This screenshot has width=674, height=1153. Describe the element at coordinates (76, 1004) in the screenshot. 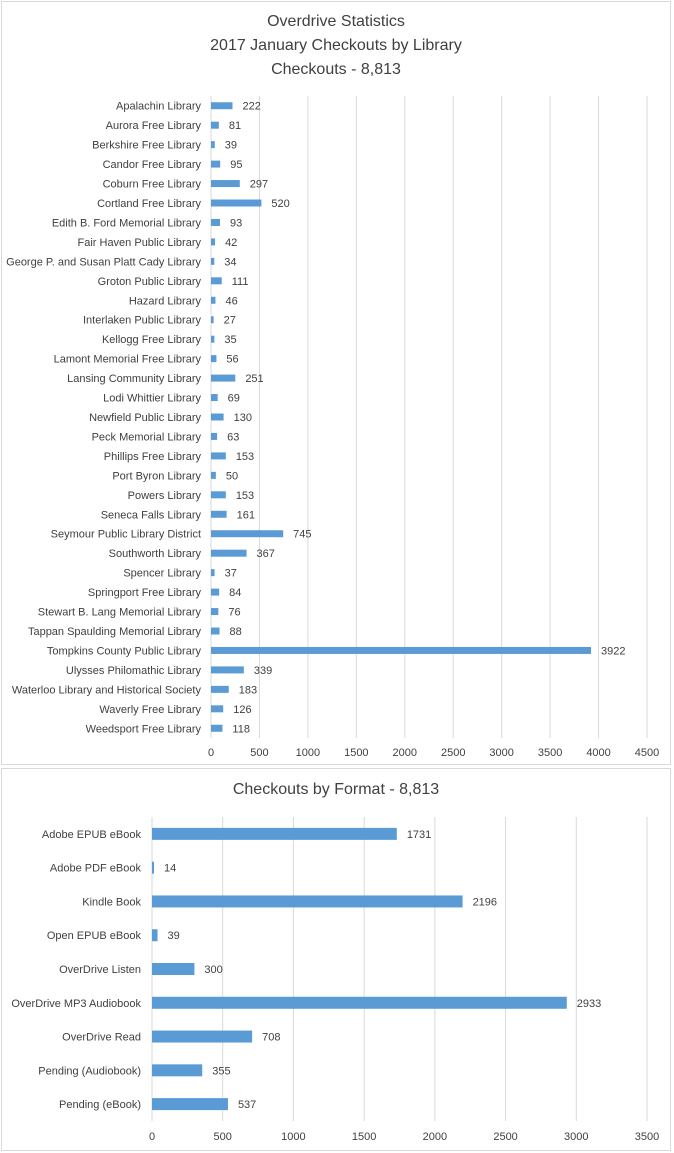

I see `category-label: OverDrive MP3 Audiobook` at that location.